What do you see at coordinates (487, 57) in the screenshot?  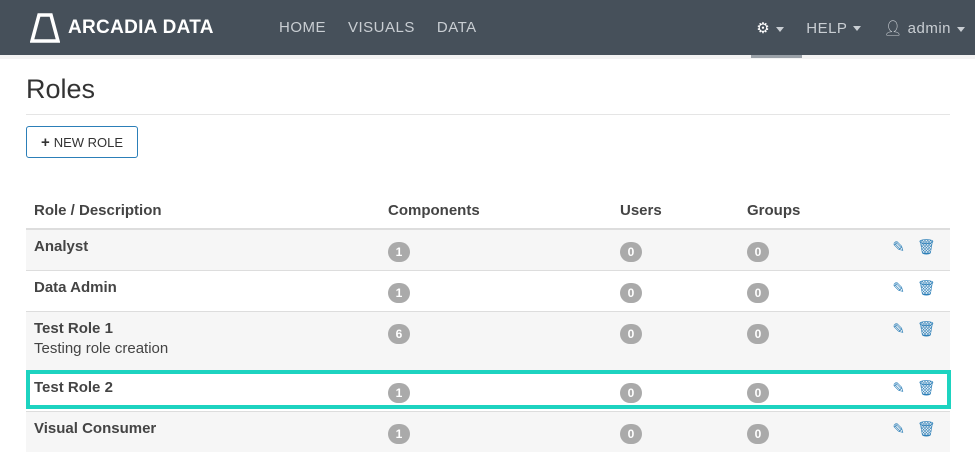 I see `nav-shadow` at bounding box center [487, 57].